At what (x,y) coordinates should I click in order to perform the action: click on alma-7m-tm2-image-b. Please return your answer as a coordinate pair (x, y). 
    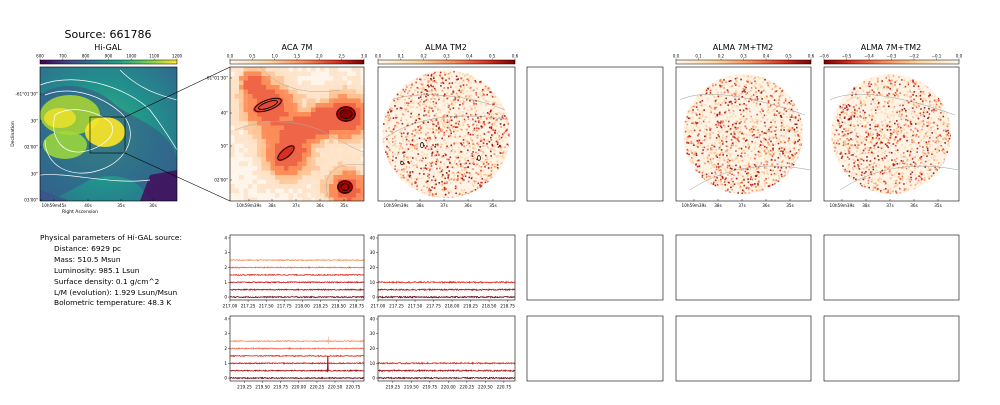
    Looking at the image, I should click on (891, 134).